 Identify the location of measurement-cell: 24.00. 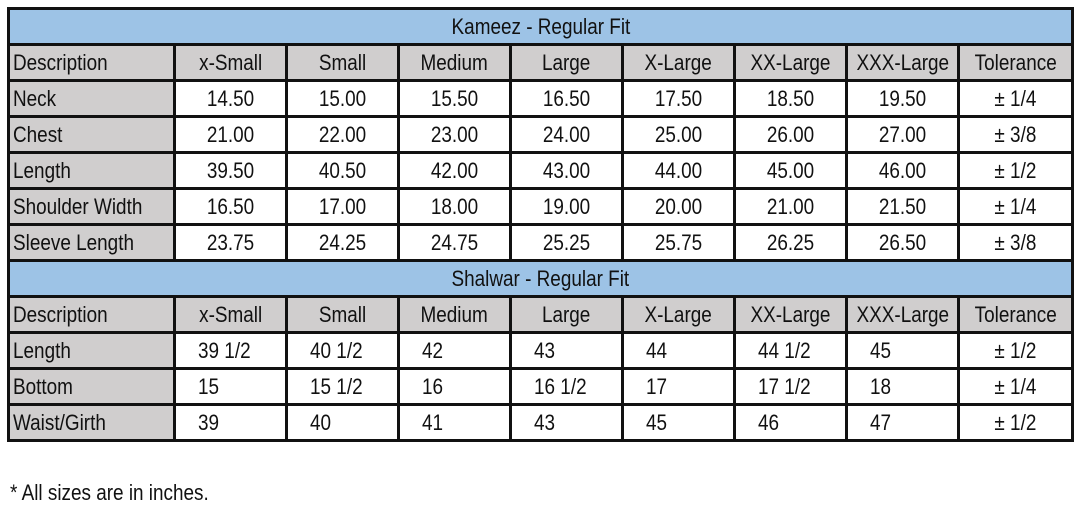
(566, 134).